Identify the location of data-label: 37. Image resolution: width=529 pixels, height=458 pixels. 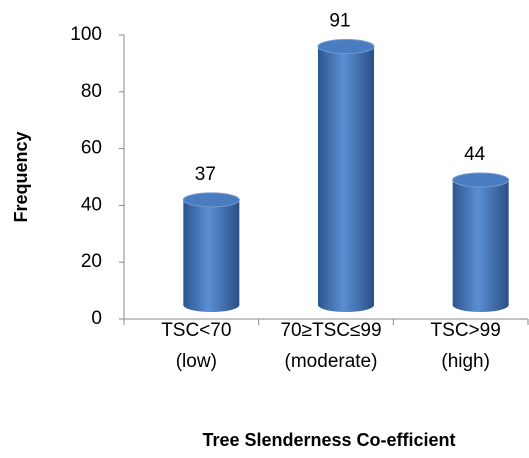
(205, 174).